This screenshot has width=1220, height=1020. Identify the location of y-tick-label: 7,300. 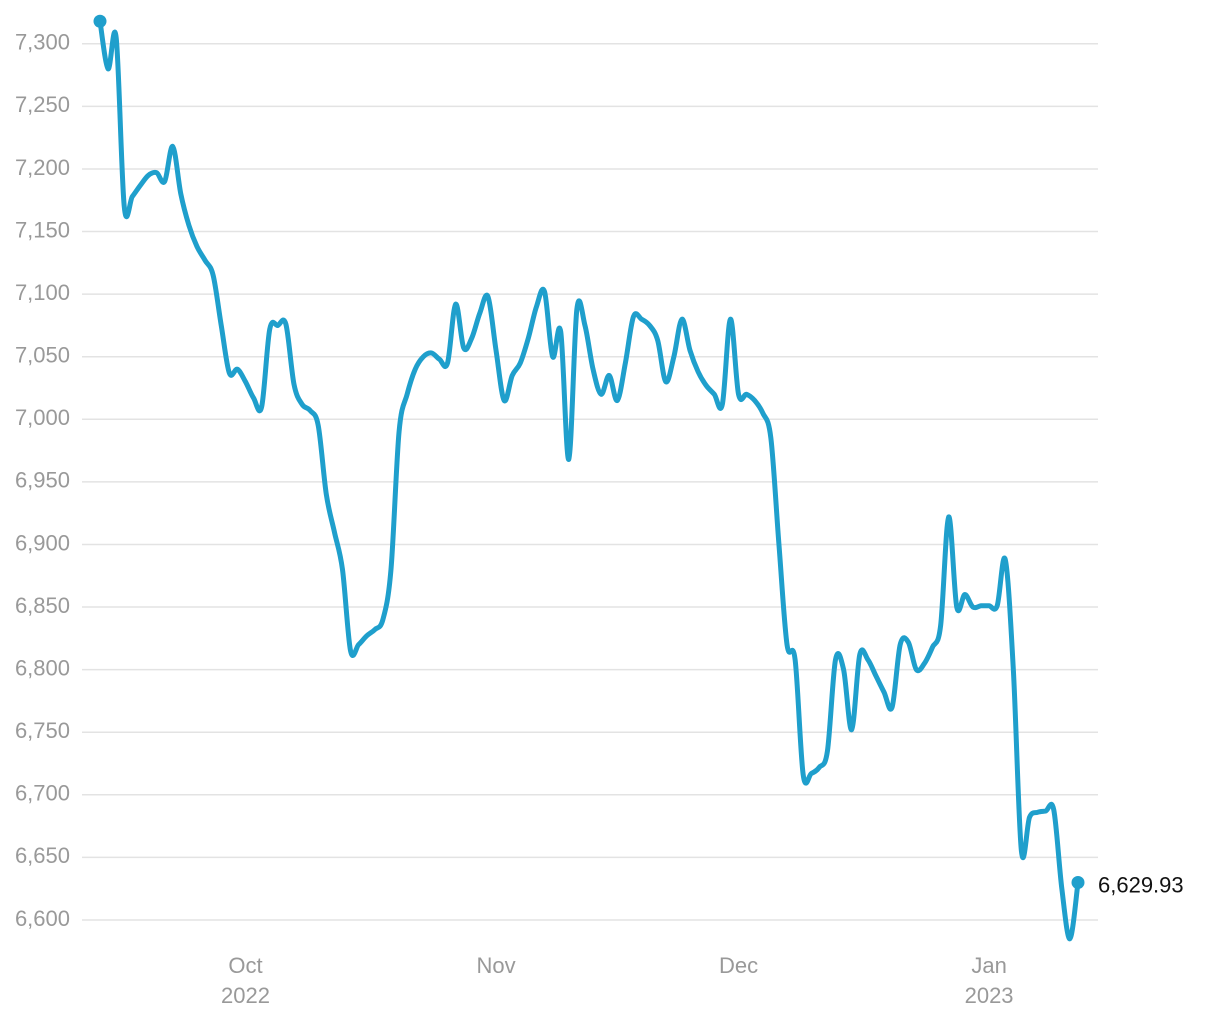
(42, 42).